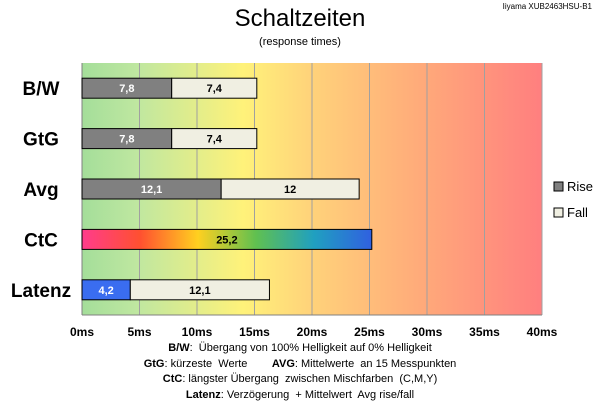  What do you see at coordinates (179, 348) in the screenshot?
I see `note-term: B/W` at bounding box center [179, 348].